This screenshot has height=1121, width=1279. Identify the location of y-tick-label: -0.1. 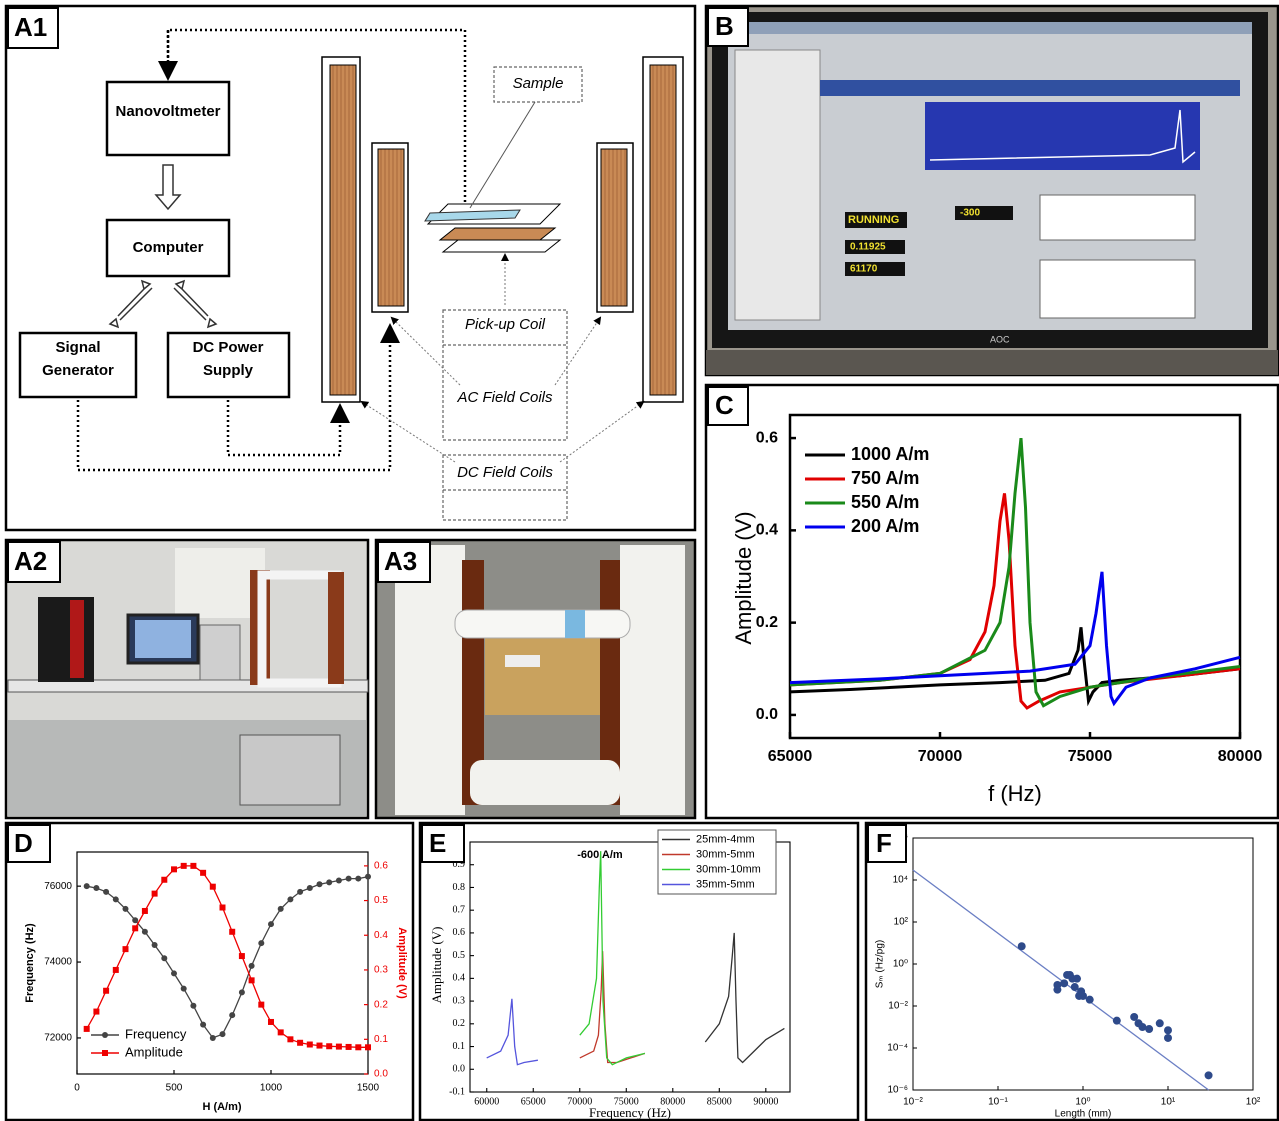
(457, 1091).